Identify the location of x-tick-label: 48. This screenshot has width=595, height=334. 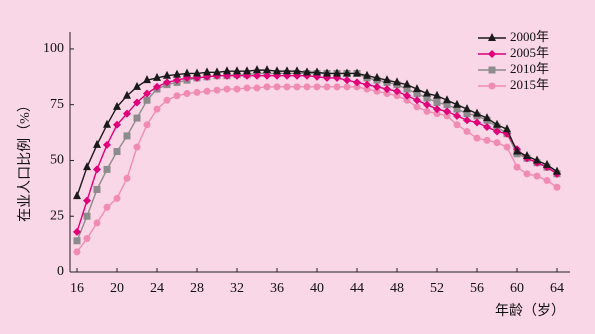
(397, 288).